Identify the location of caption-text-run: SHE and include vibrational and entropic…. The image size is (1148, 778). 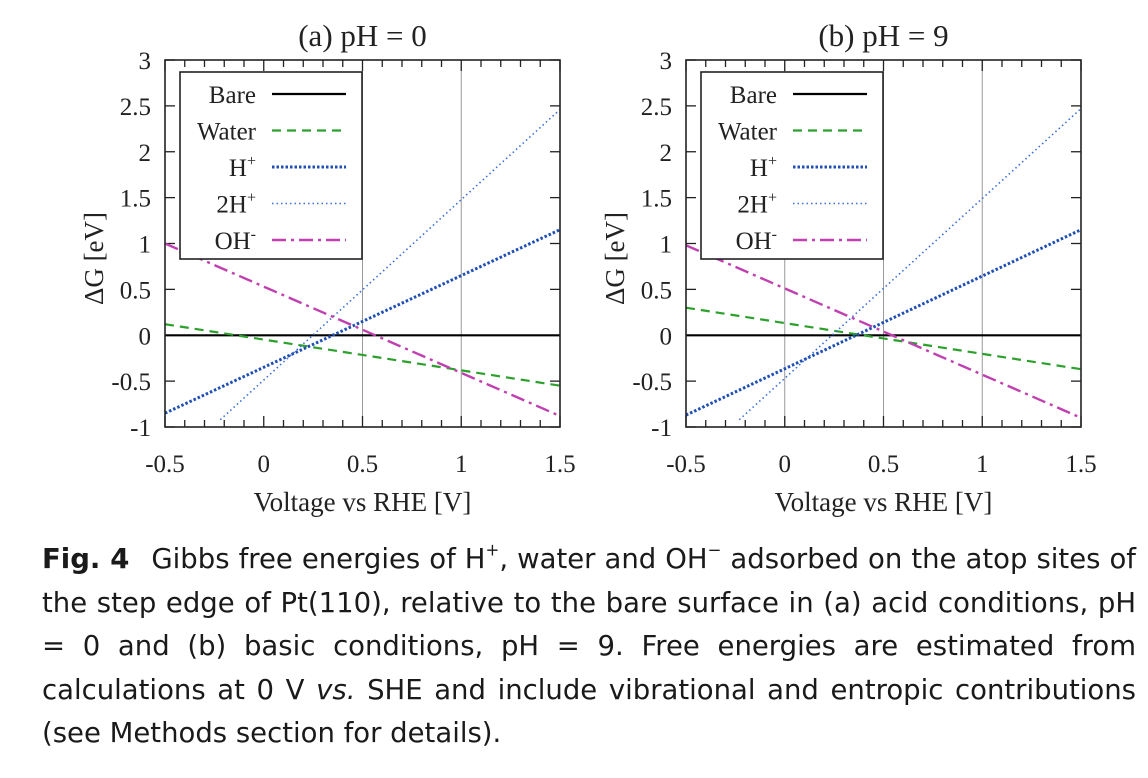
(589, 711).